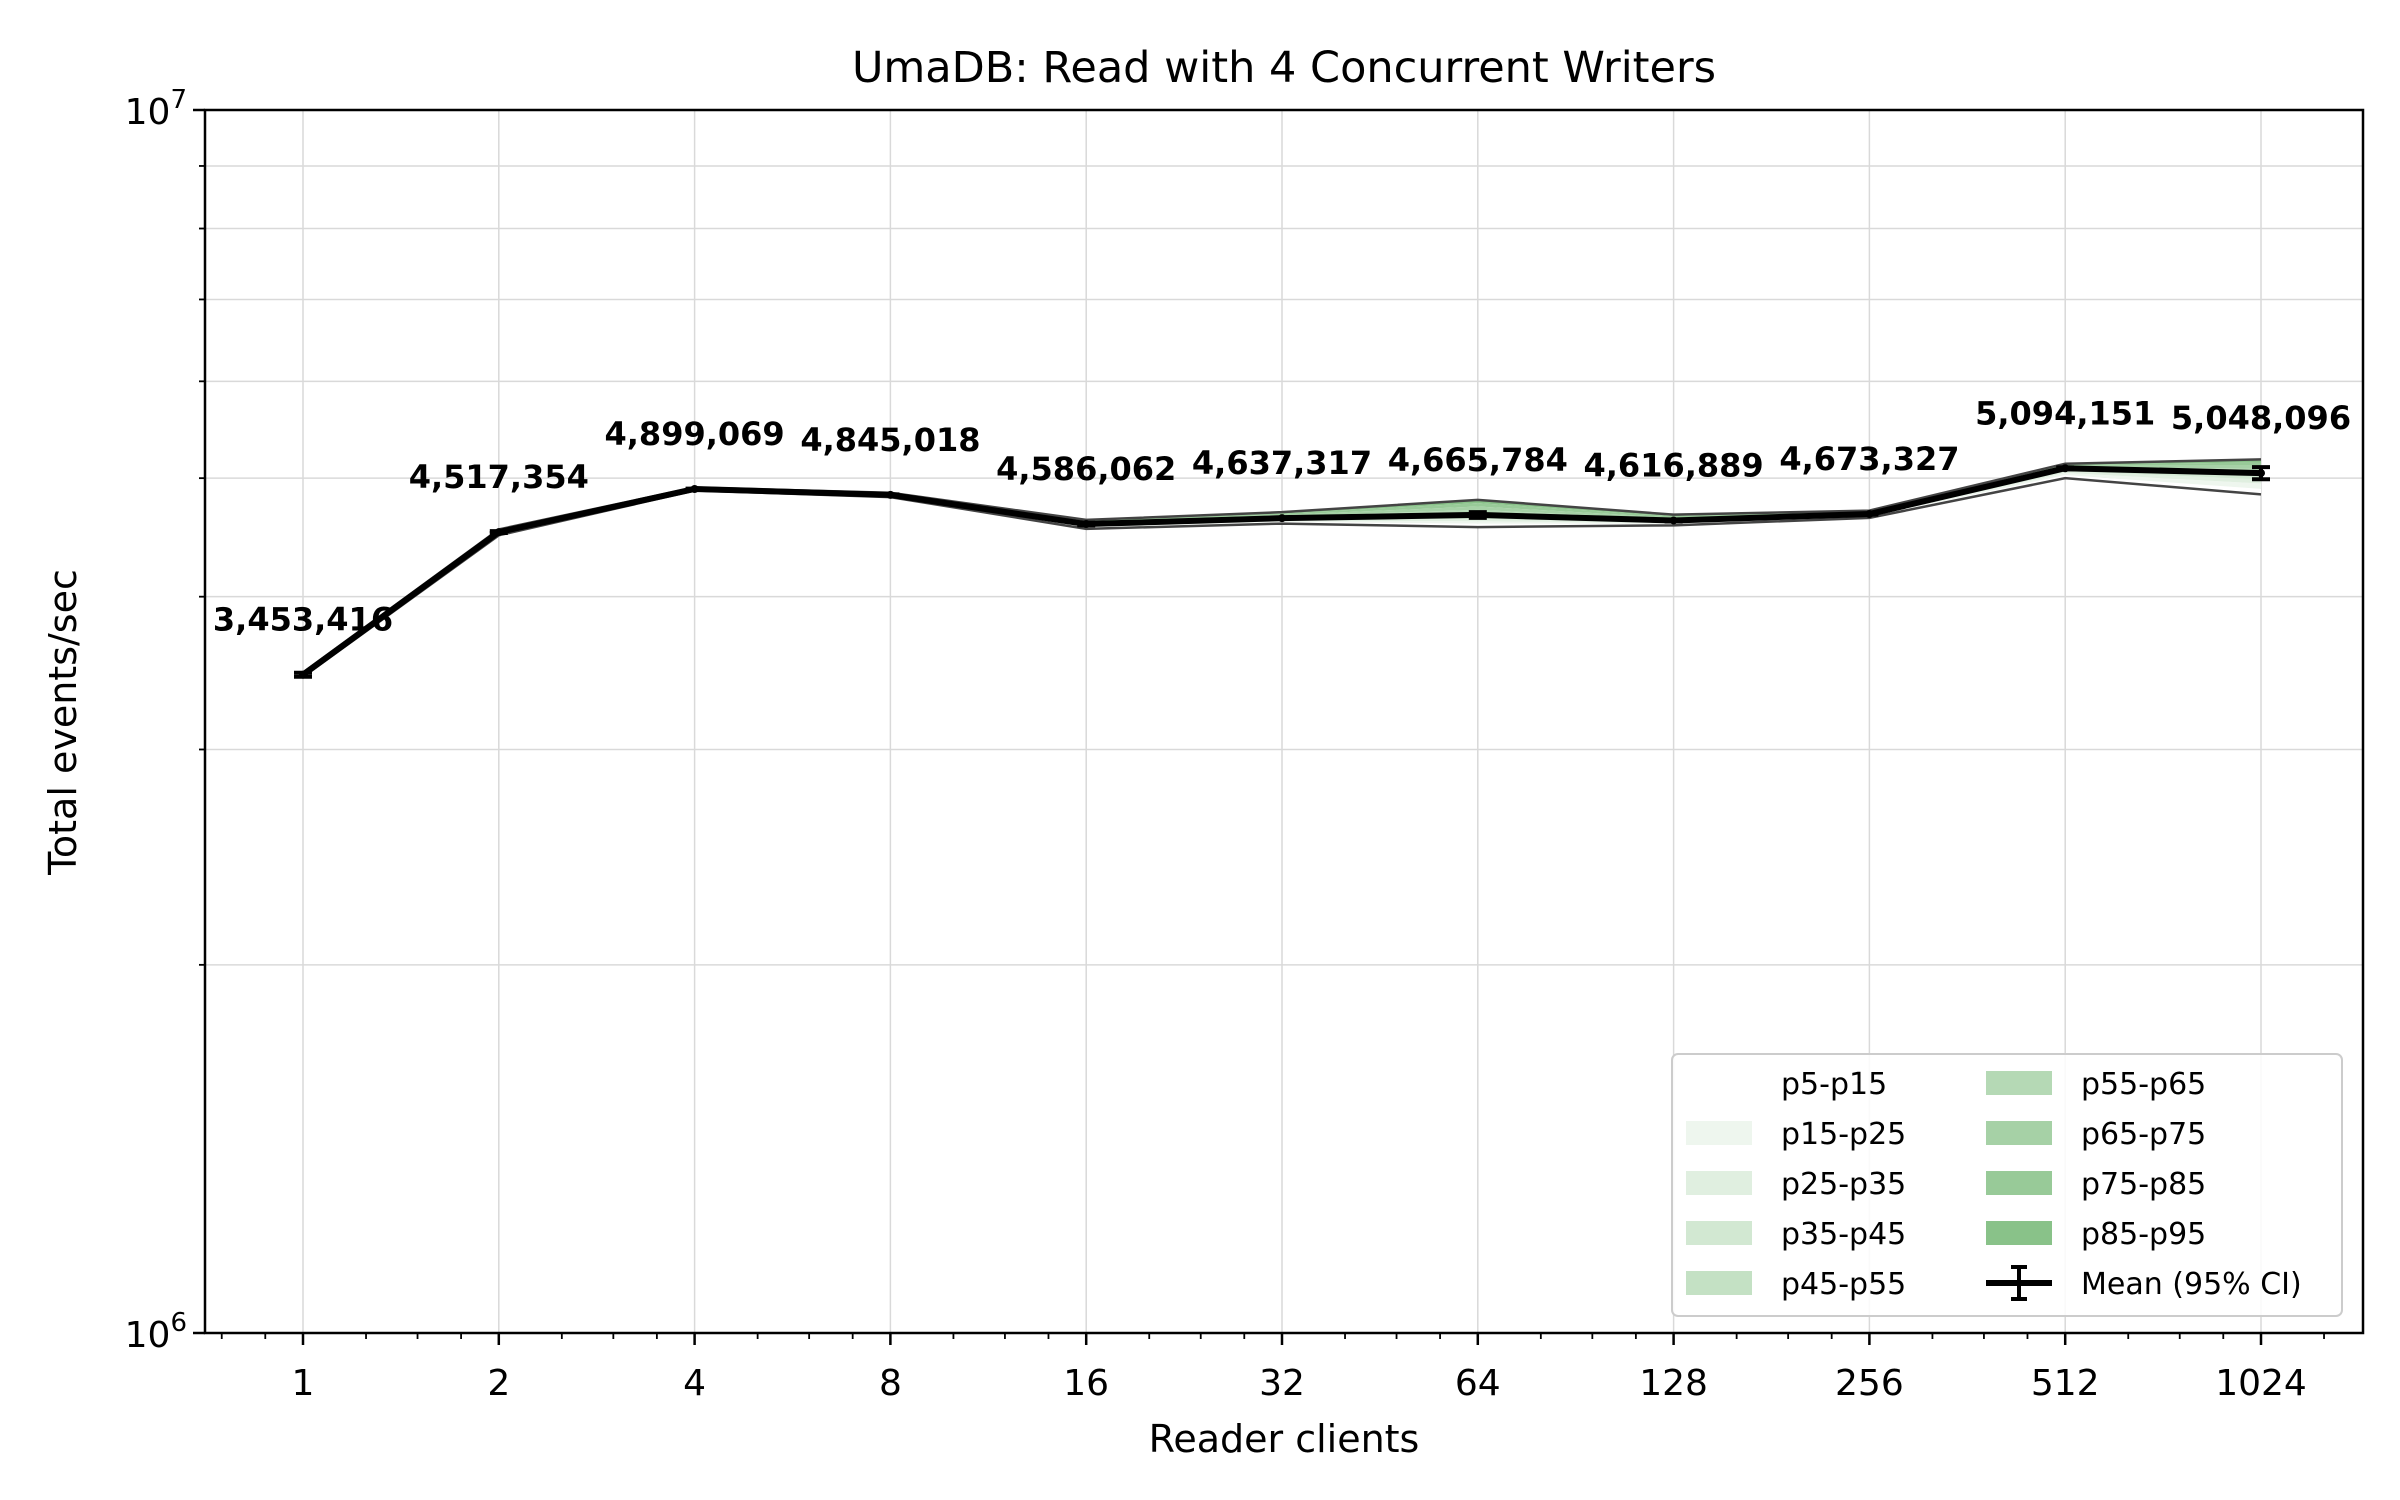 The width and height of the screenshot is (2400, 1500). Describe the element at coordinates (1282, 571) in the screenshot. I see `mean-series` at that location.